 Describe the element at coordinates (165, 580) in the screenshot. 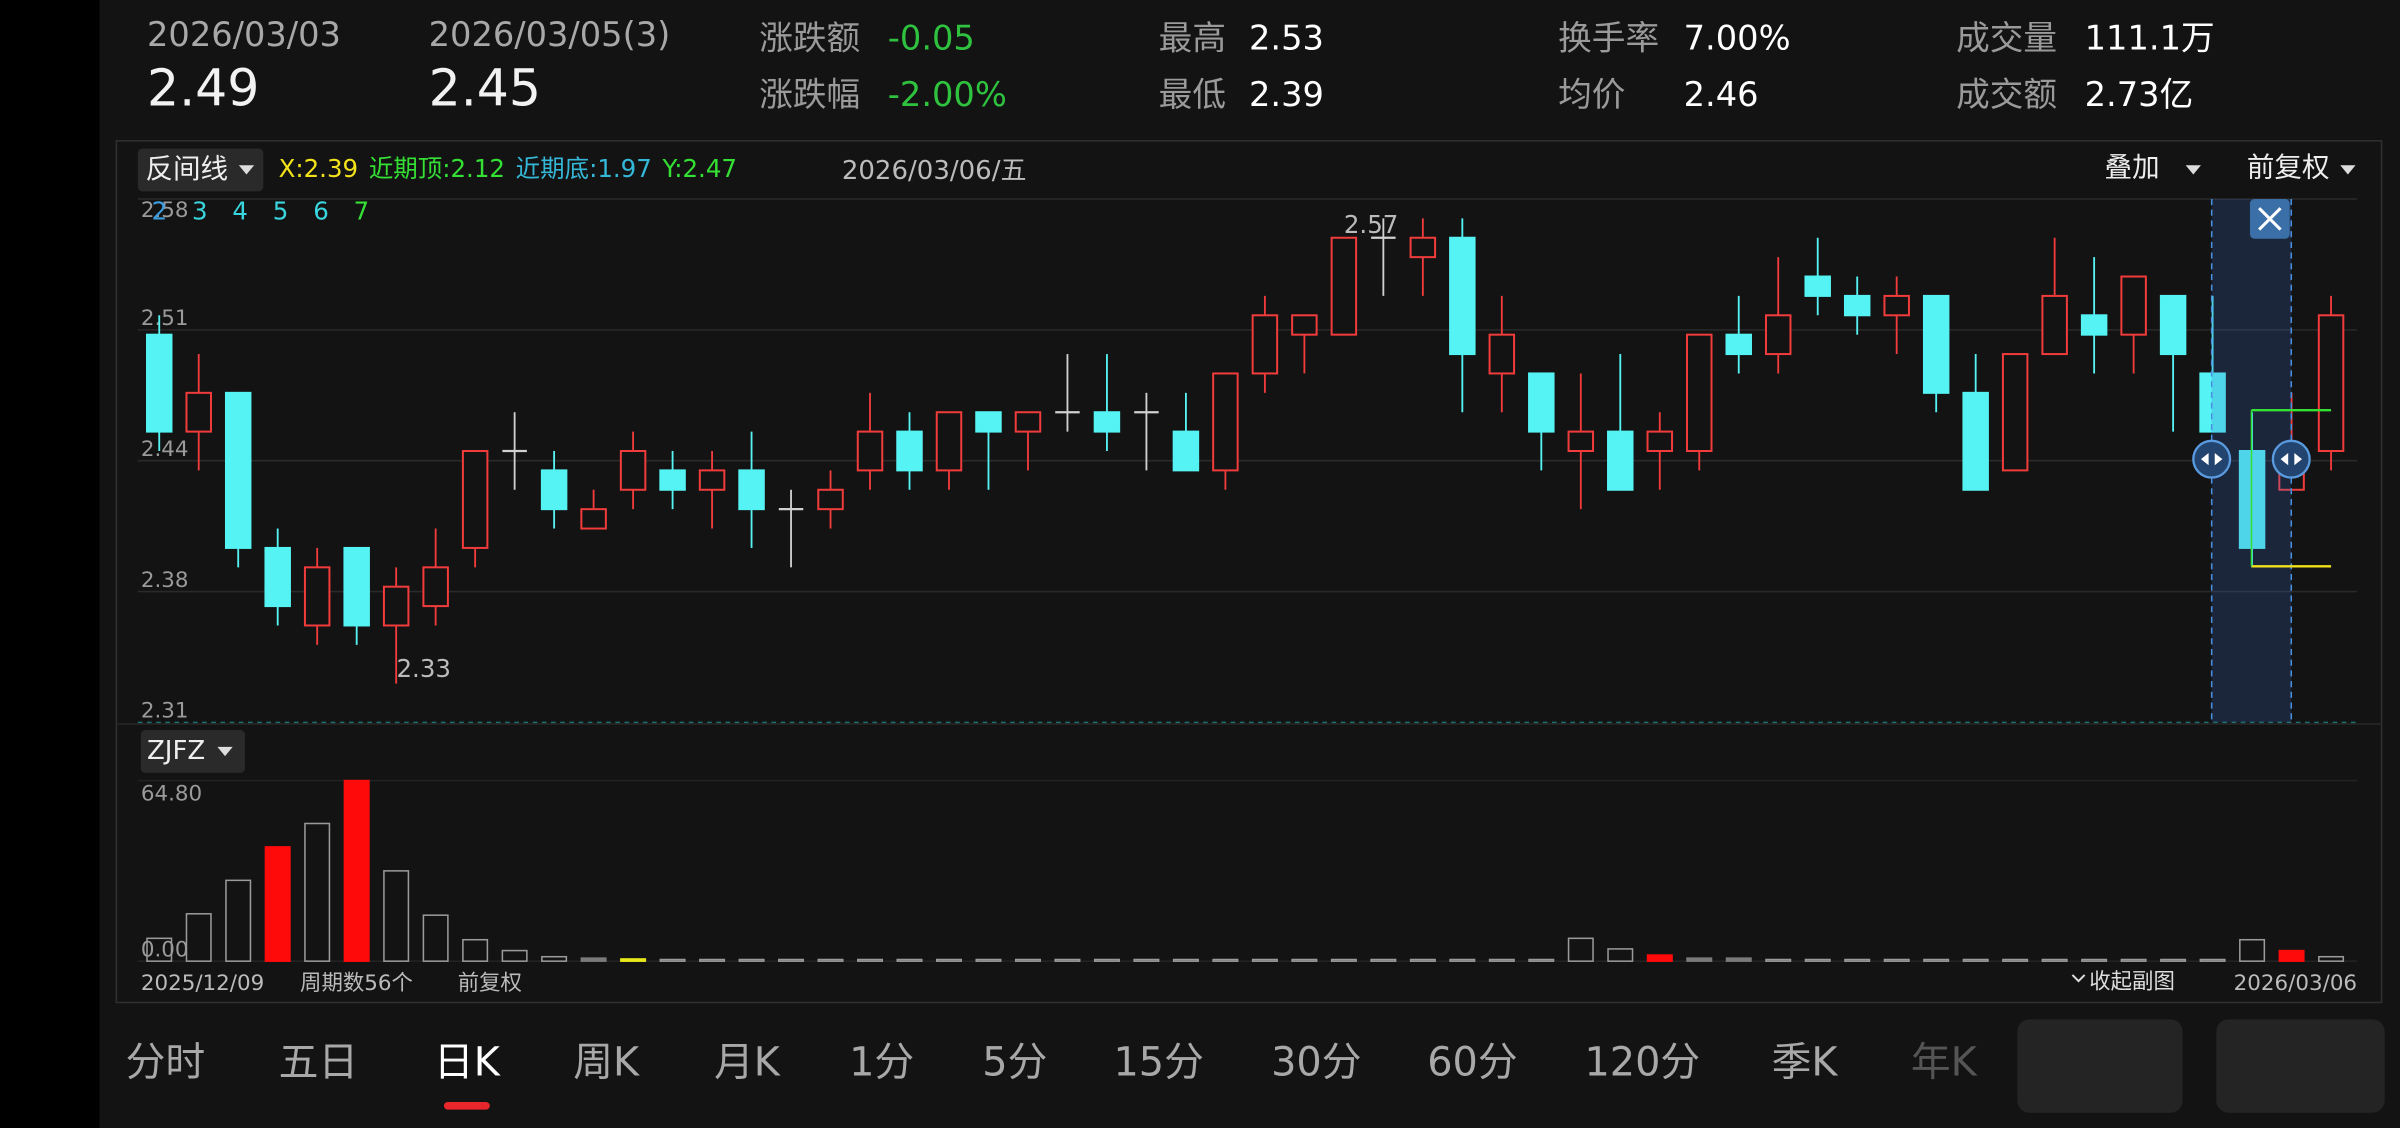

I see `y-tick-label: 2.38` at that location.